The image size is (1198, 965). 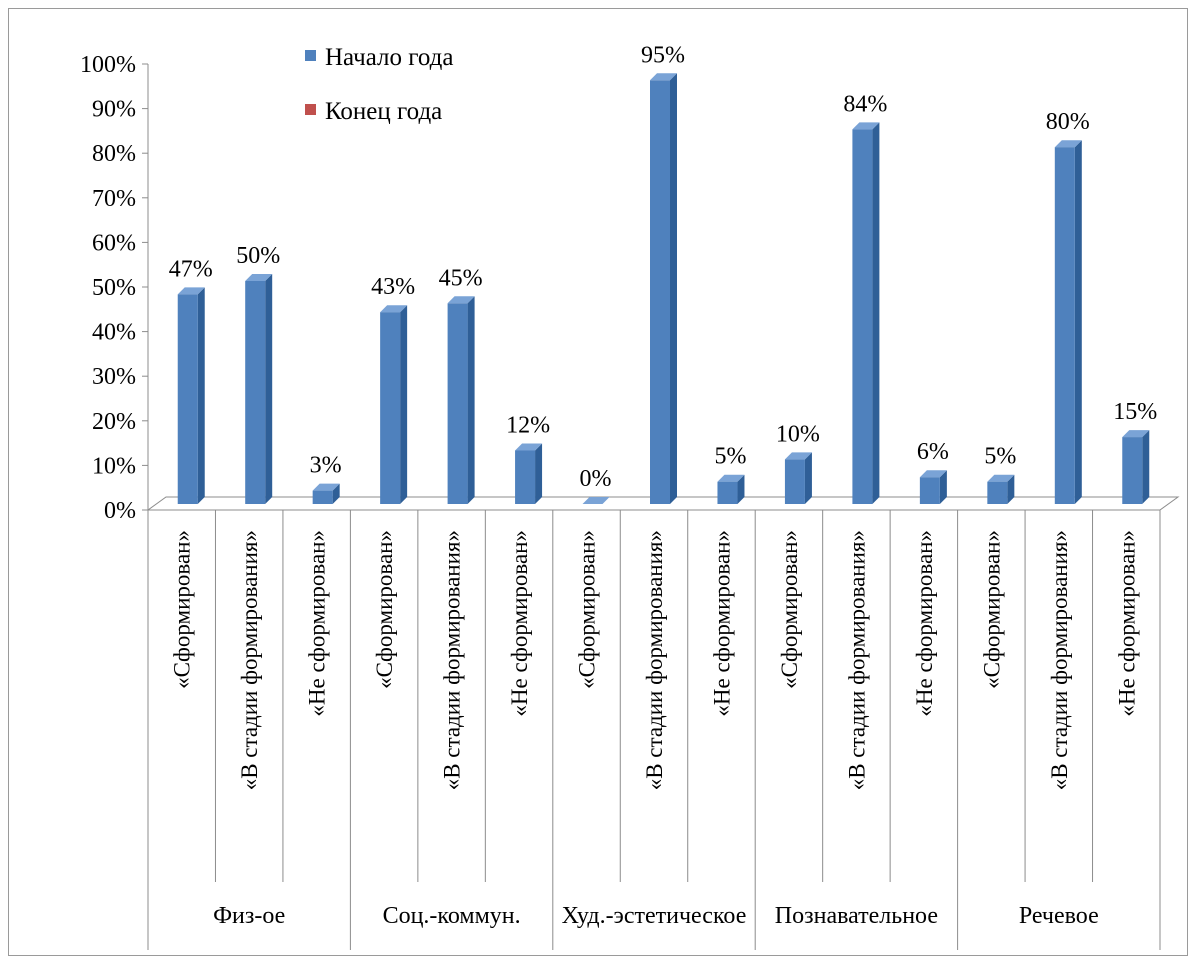 I want to click on y-tick-label: 100%, so click(x=108, y=65).